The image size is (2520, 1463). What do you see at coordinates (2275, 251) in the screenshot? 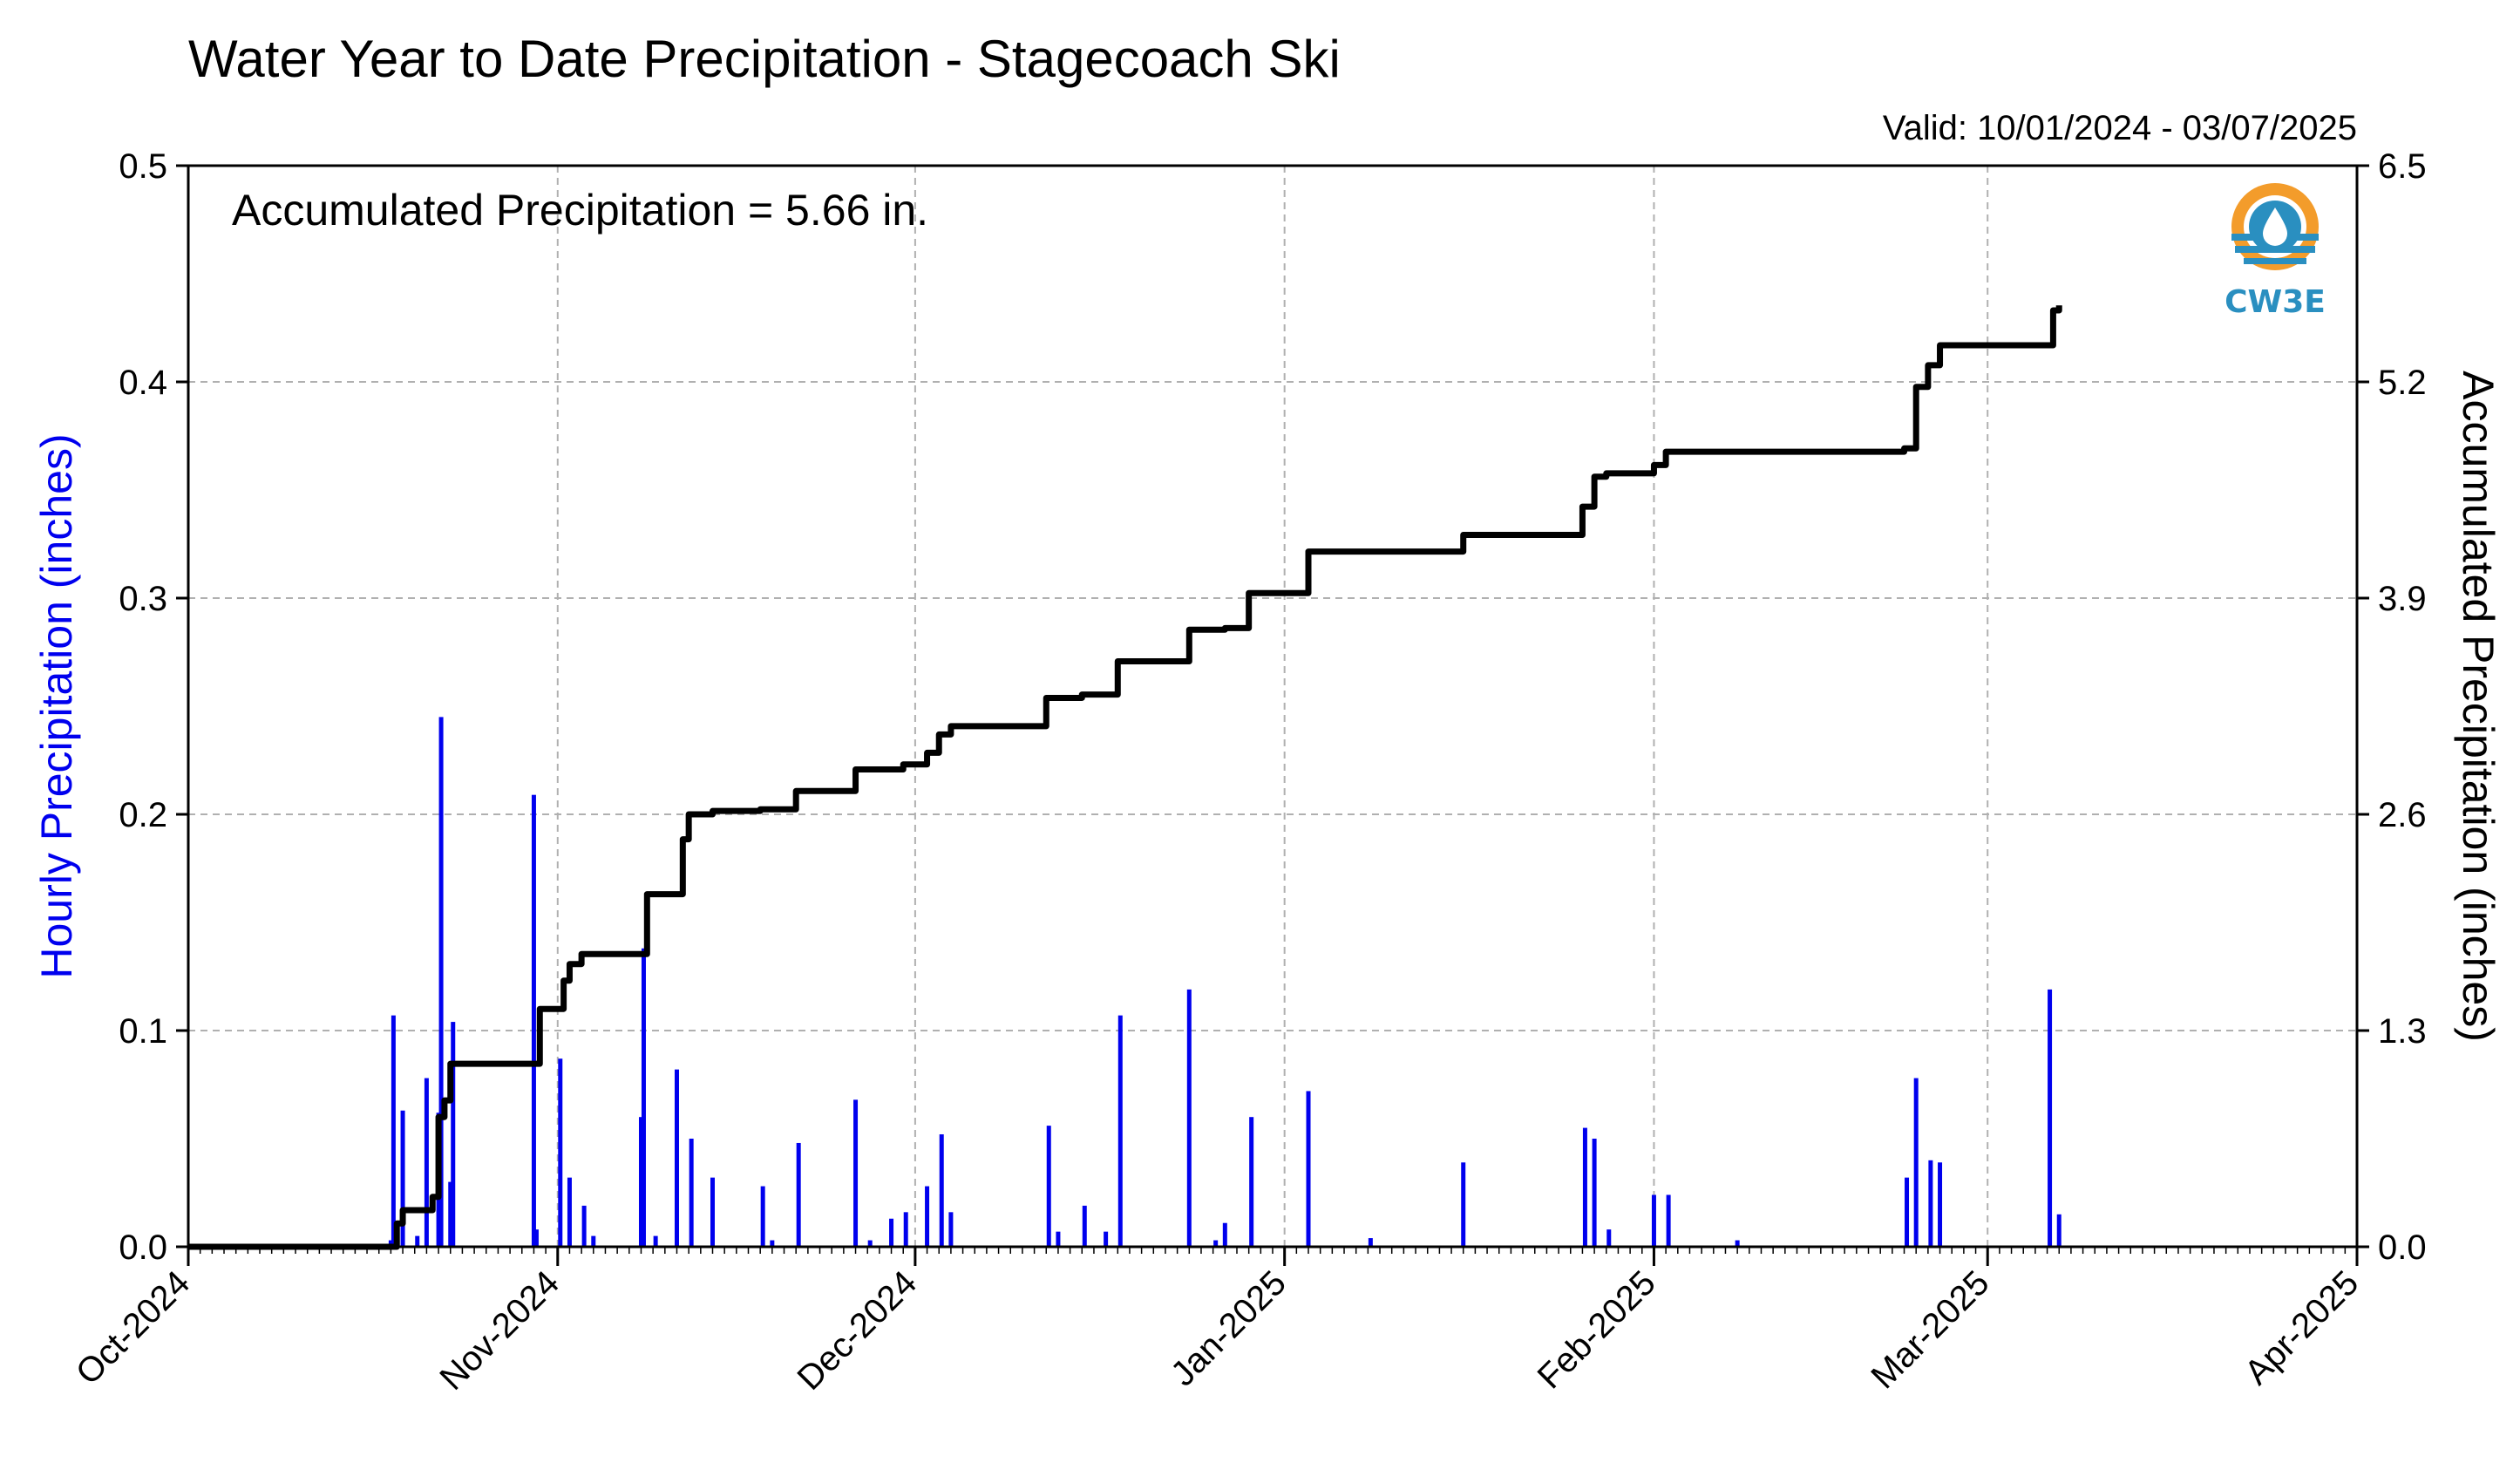
I see `cw3e-logo: CW3E` at bounding box center [2275, 251].